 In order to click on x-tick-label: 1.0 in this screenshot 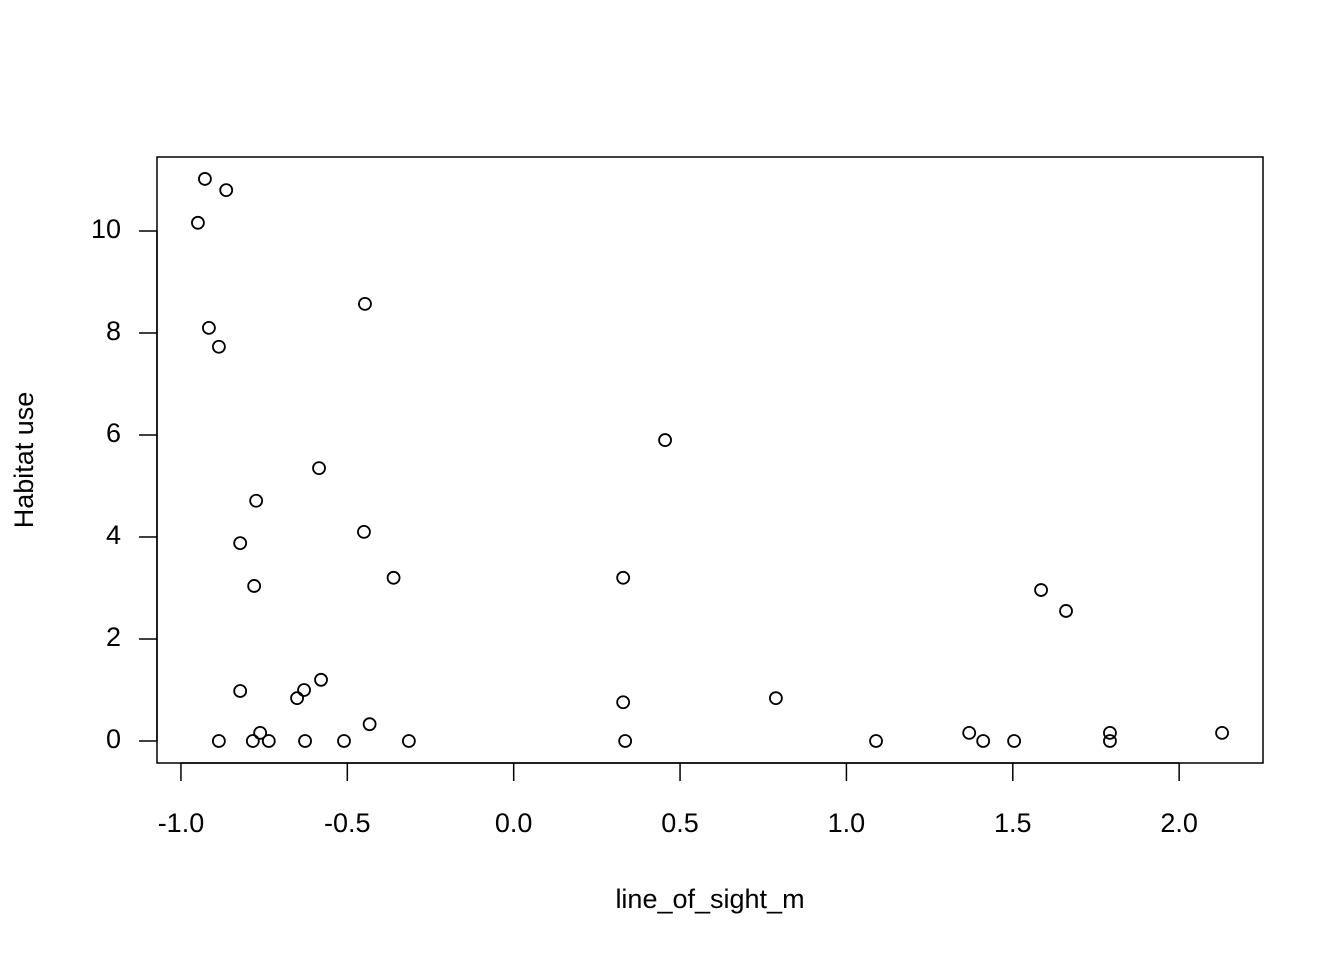, I will do `click(847, 823)`.